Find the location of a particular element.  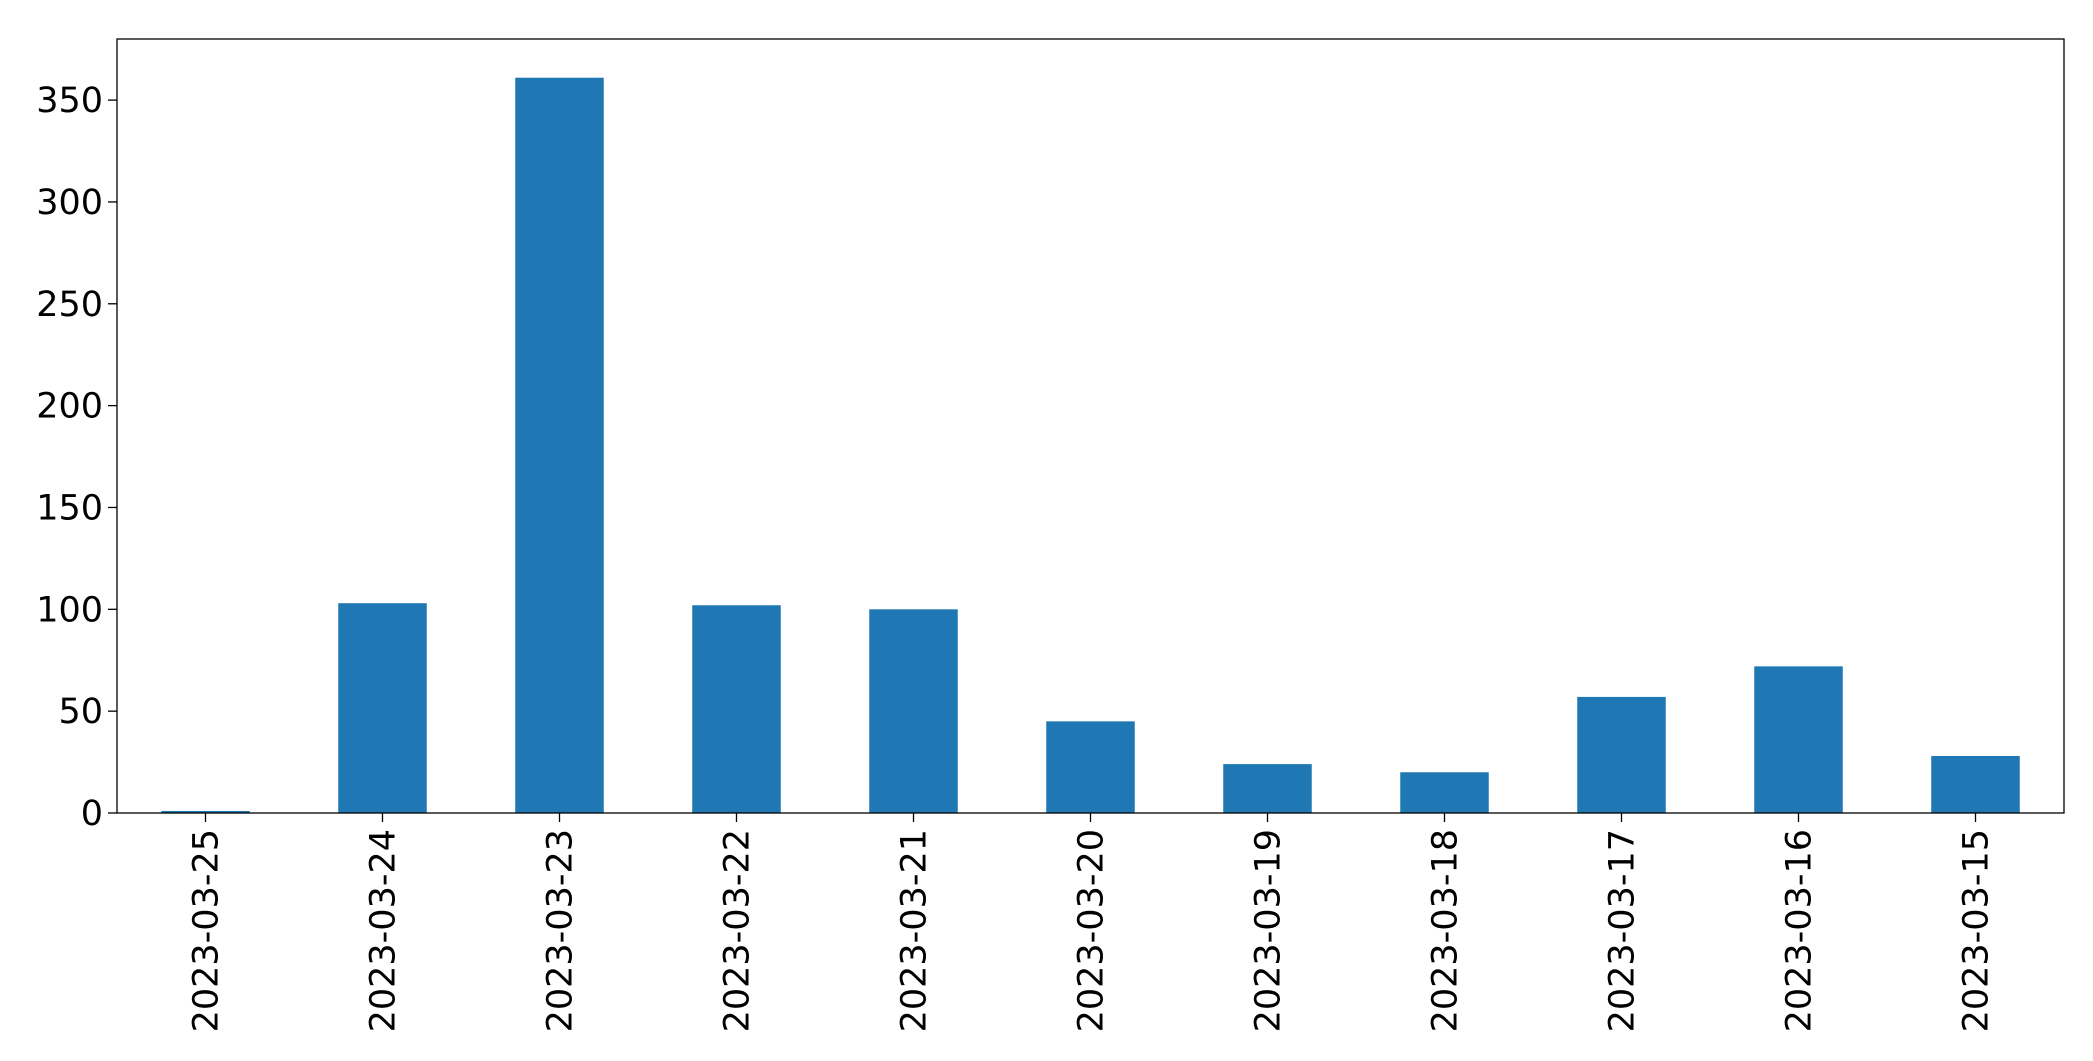

y-tick-label: 50 is located at coordinates (80, 712).